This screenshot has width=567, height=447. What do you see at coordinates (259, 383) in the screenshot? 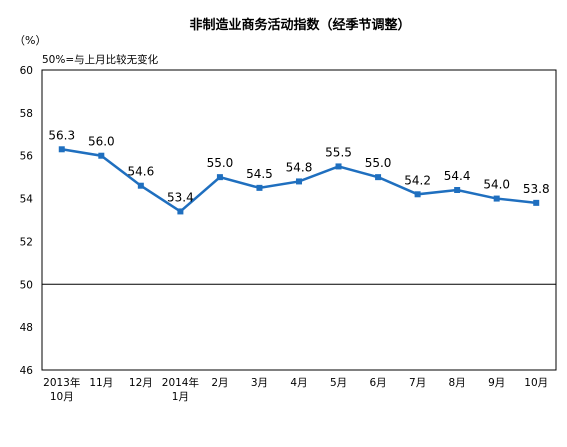
I see `x-tick-label: 3月` at bounding box center [259, 383].